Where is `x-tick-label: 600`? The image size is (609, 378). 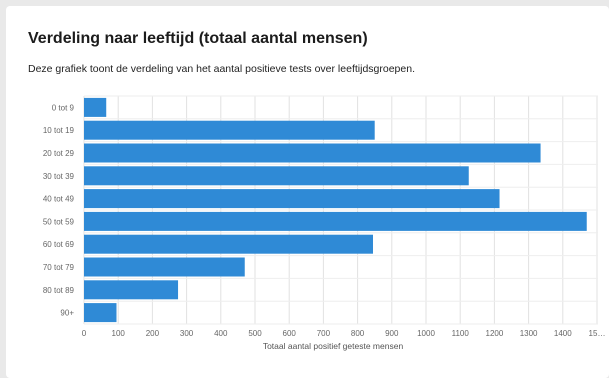
x-tick-label: 600 is located at coordinates (290, 333).